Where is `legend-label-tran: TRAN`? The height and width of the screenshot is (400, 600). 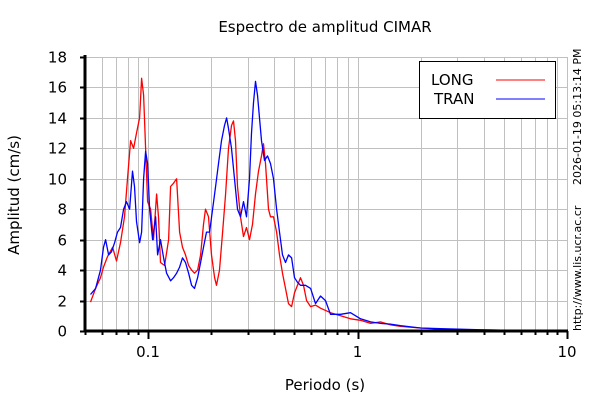
legend-label-tran: TRAN is located at coordinates (453, 99).